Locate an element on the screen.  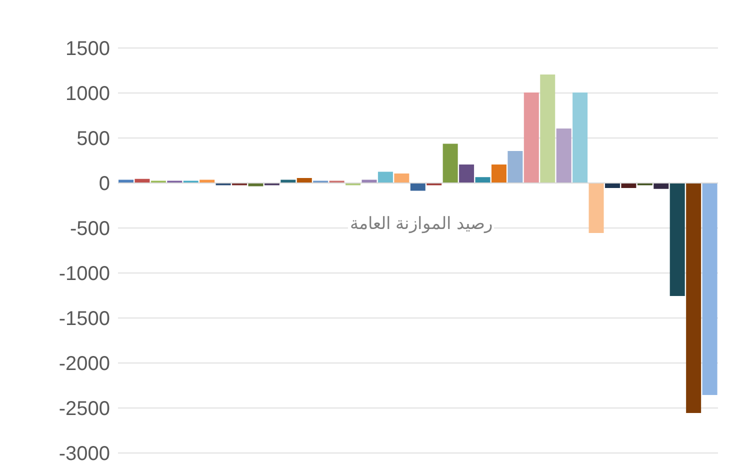
y-tick-label: -2500 is located at coordinates (84, 409).